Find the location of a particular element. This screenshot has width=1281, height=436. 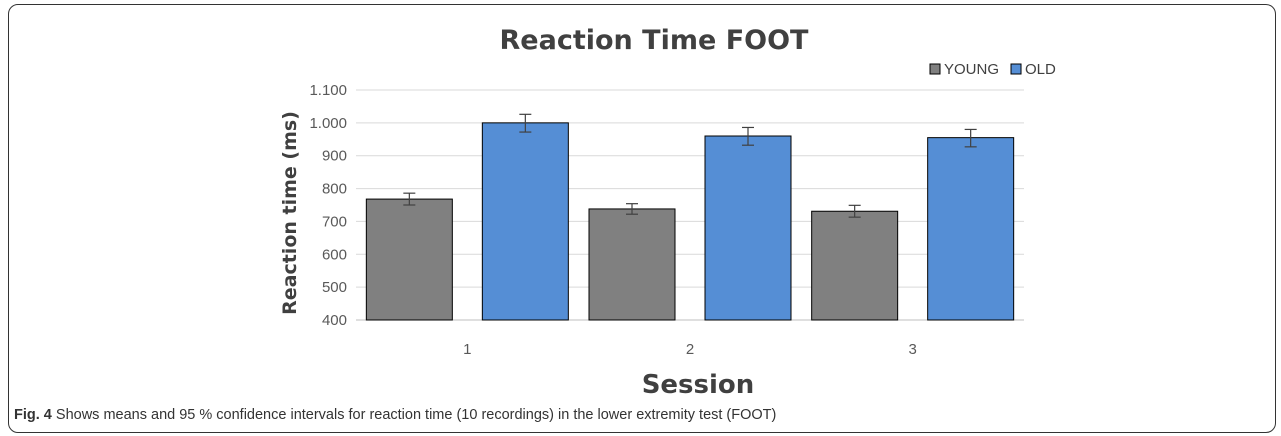

y-tick-label: 900 is located at coordinates (334, 156).